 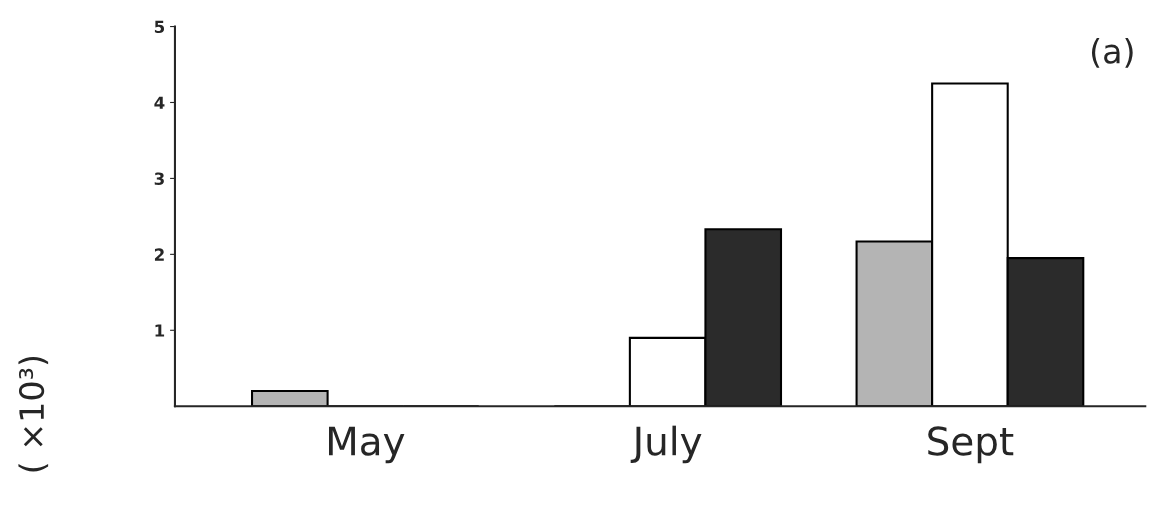 What do you see at coordinates (159, 102) in the screenshot?
I see `y-tick-label: 4` at bounding box center [159, 102].